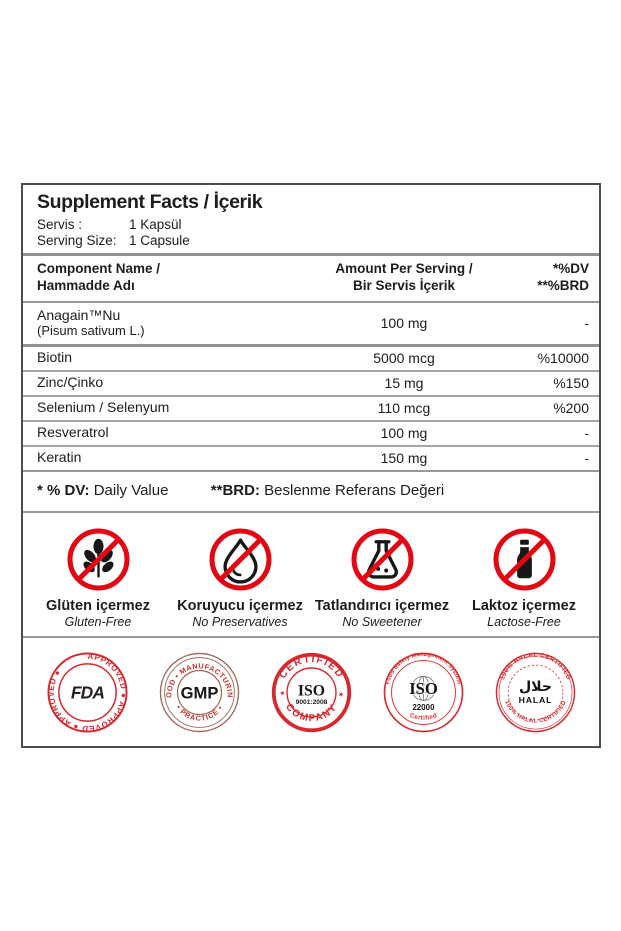  Describe the element at coordinates (563, 357) in the screenshot. I see `row-dv: %10000` at that location.